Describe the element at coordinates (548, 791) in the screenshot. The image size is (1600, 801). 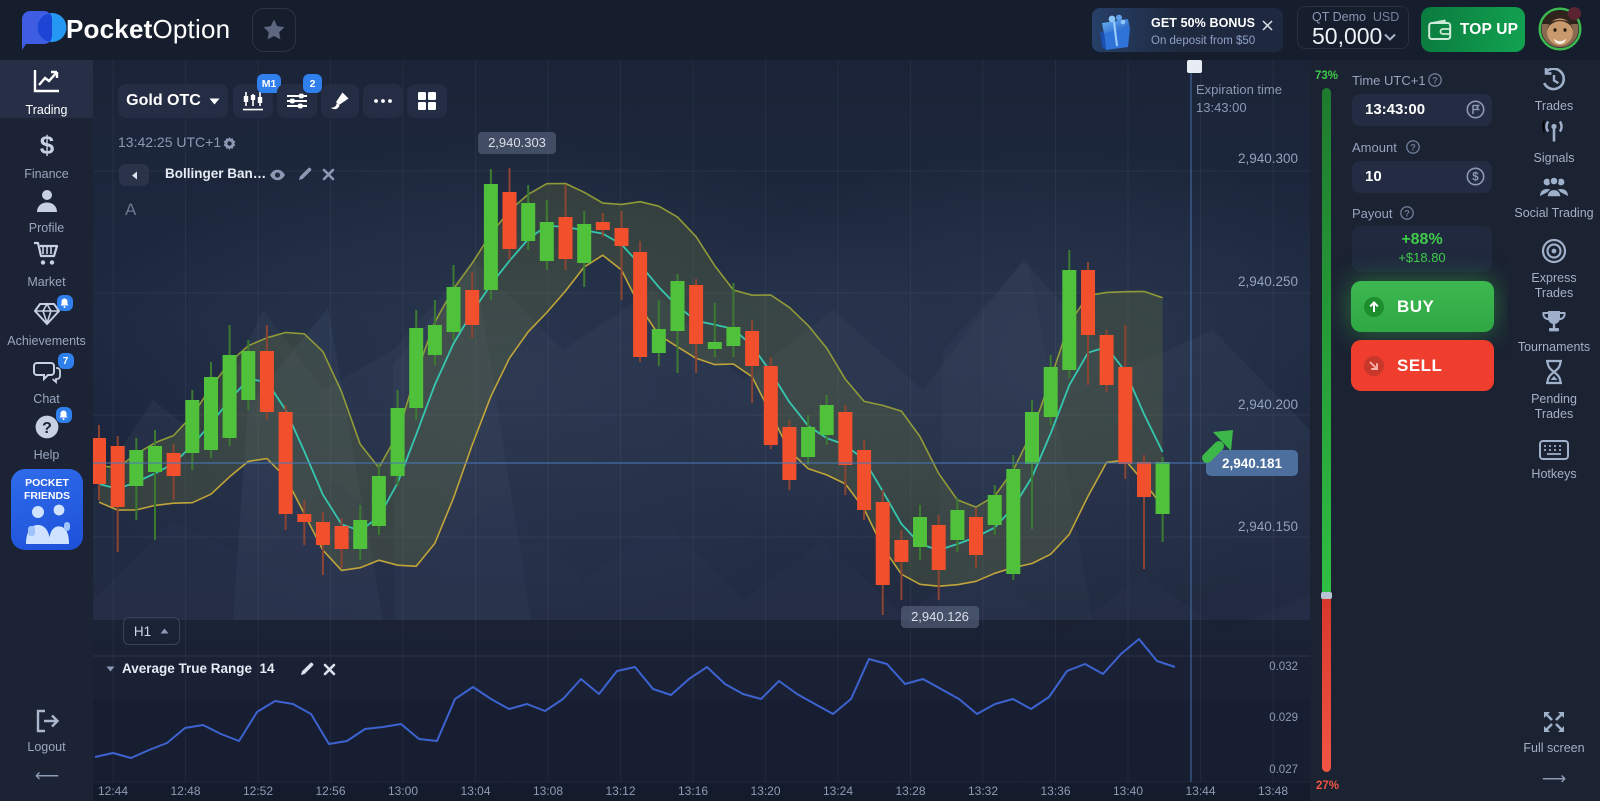
I see `svg-text: 13:08` at that location.